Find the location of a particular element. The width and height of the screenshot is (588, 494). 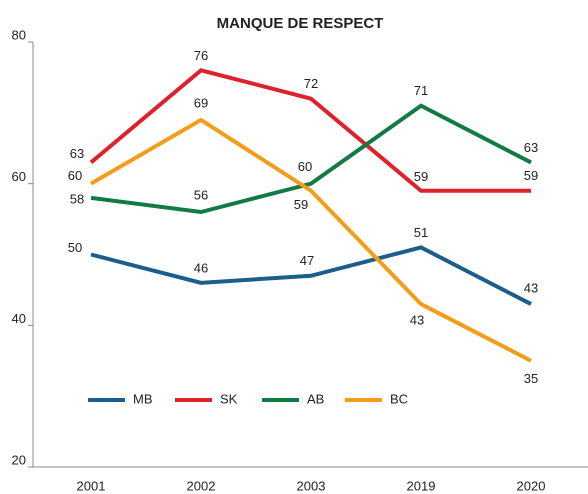

data-label: 58 is located at coordinates (77, 198).